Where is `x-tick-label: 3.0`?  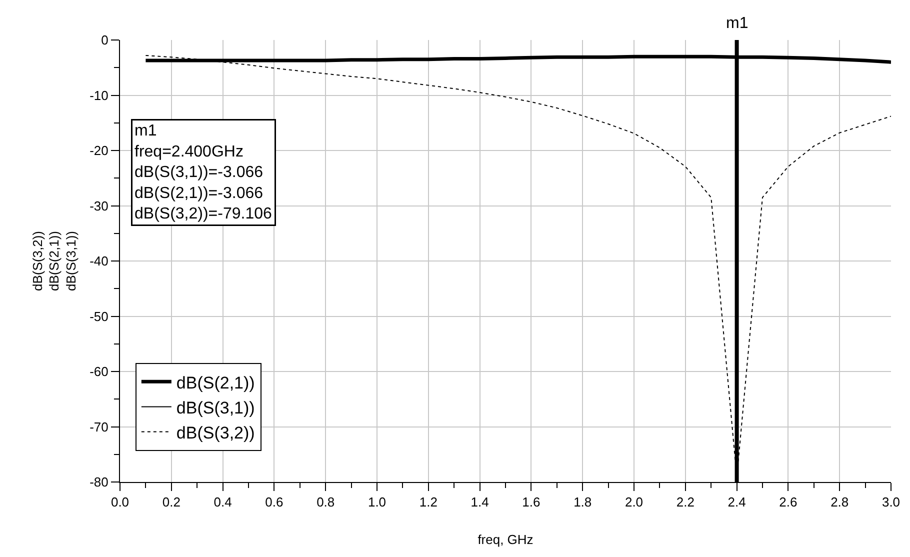
x-tick-label: 3.0 is located at coordinates (891, 502).